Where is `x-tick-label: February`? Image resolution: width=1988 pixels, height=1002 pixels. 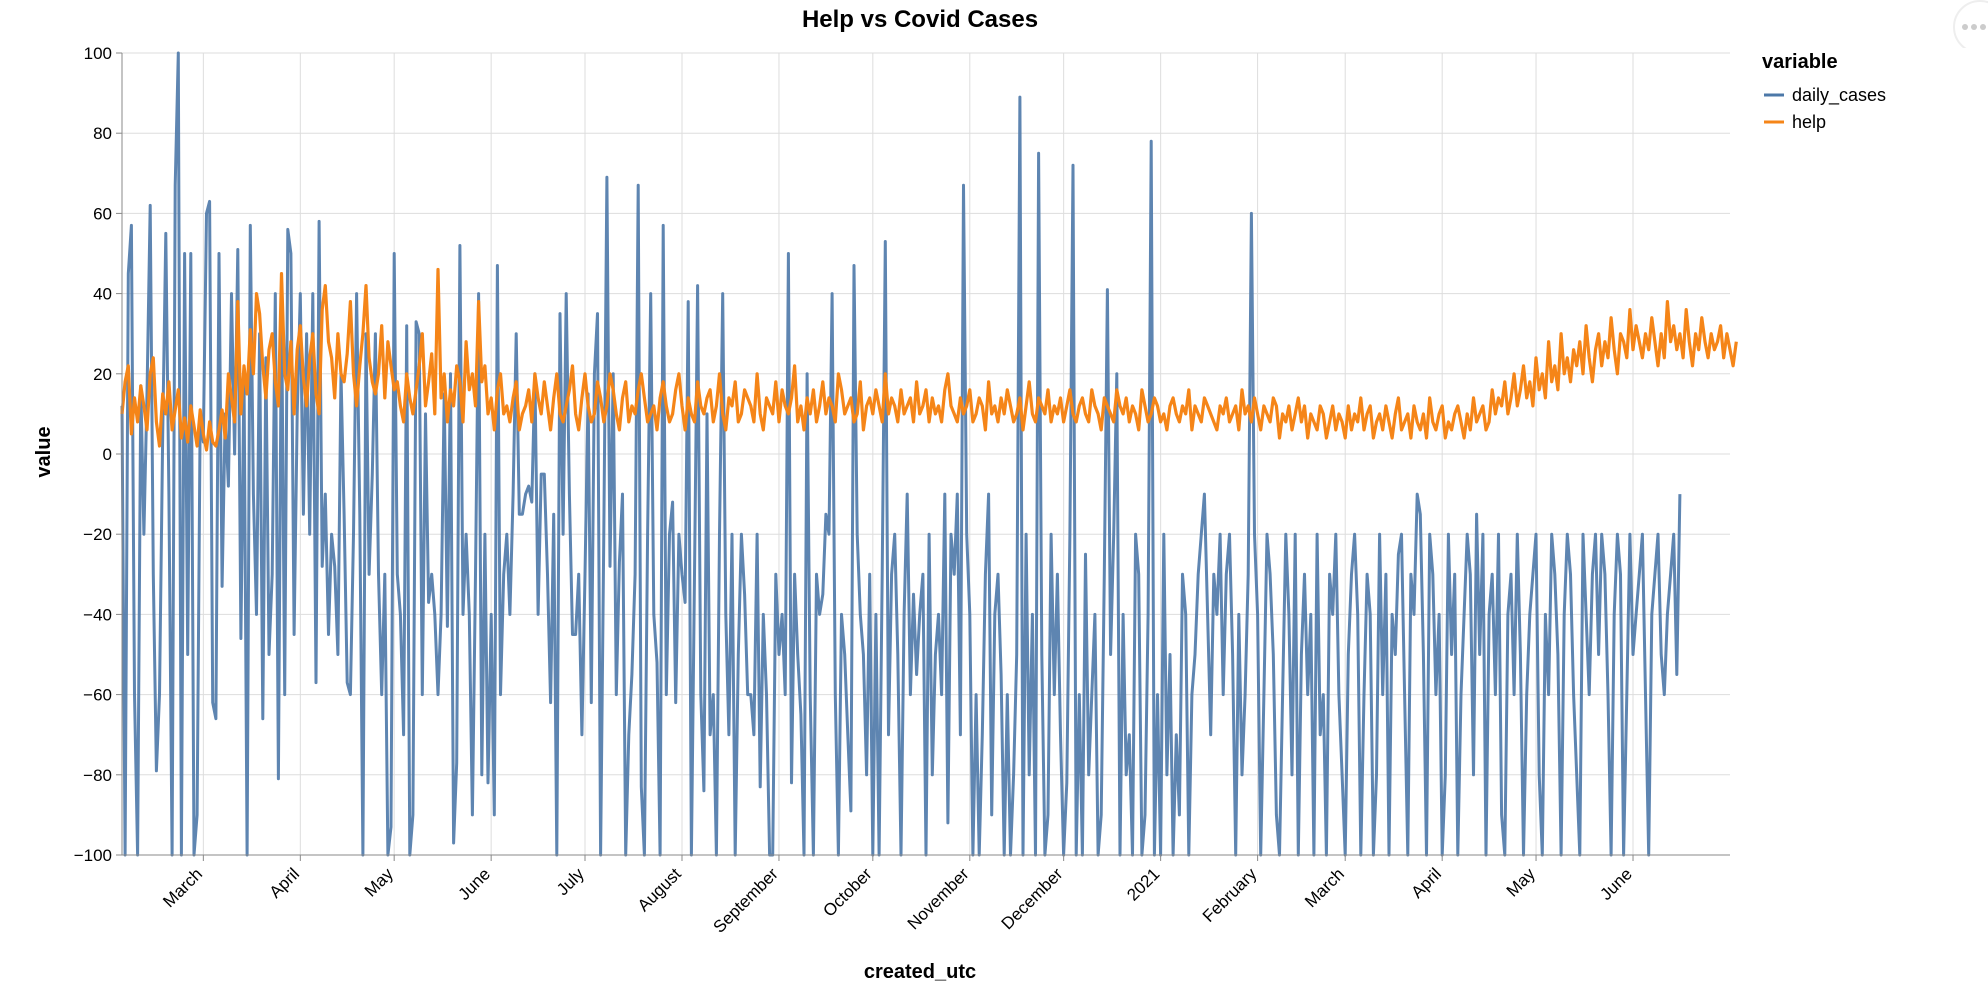
x-tick-label: February is located at coordinates (1230, 895).